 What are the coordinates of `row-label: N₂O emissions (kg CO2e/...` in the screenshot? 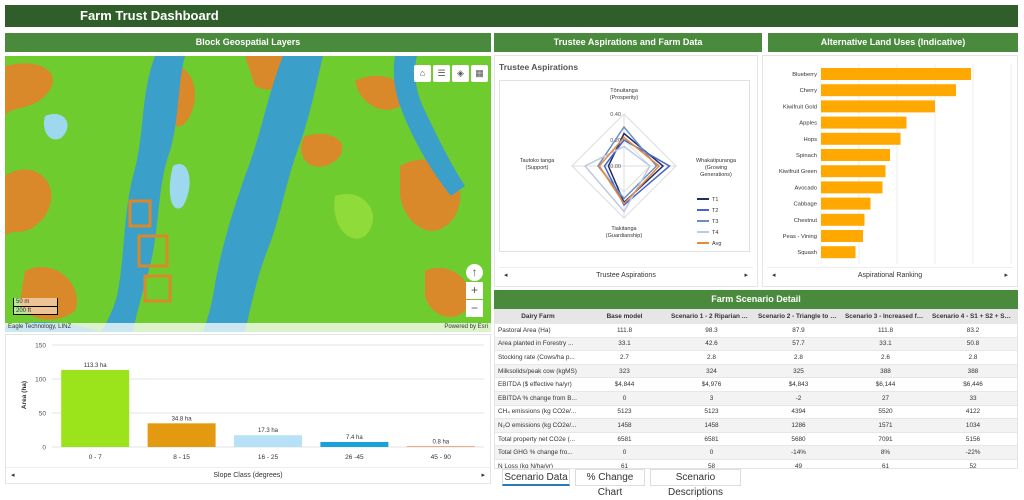 It's located at (538, 425).